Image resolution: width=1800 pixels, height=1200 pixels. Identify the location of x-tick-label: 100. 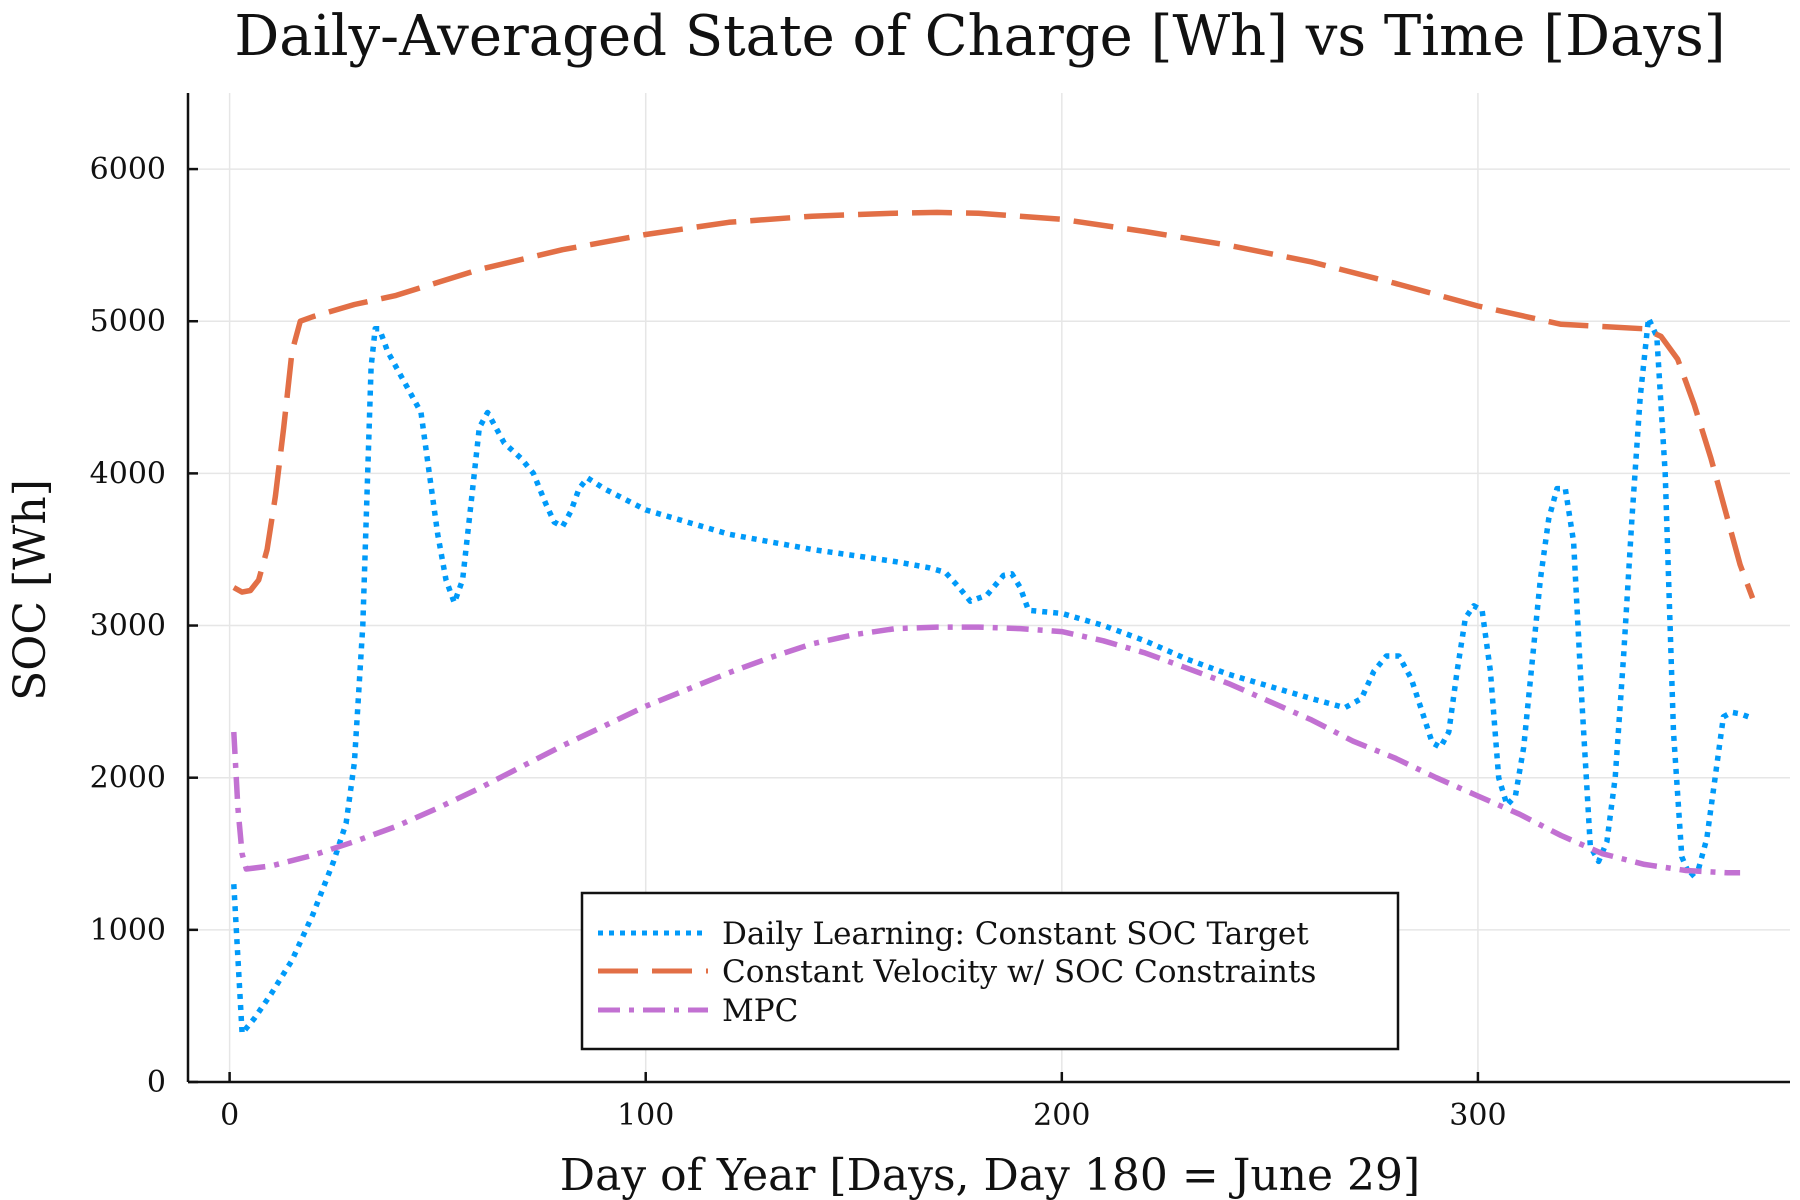
(645, 1115).